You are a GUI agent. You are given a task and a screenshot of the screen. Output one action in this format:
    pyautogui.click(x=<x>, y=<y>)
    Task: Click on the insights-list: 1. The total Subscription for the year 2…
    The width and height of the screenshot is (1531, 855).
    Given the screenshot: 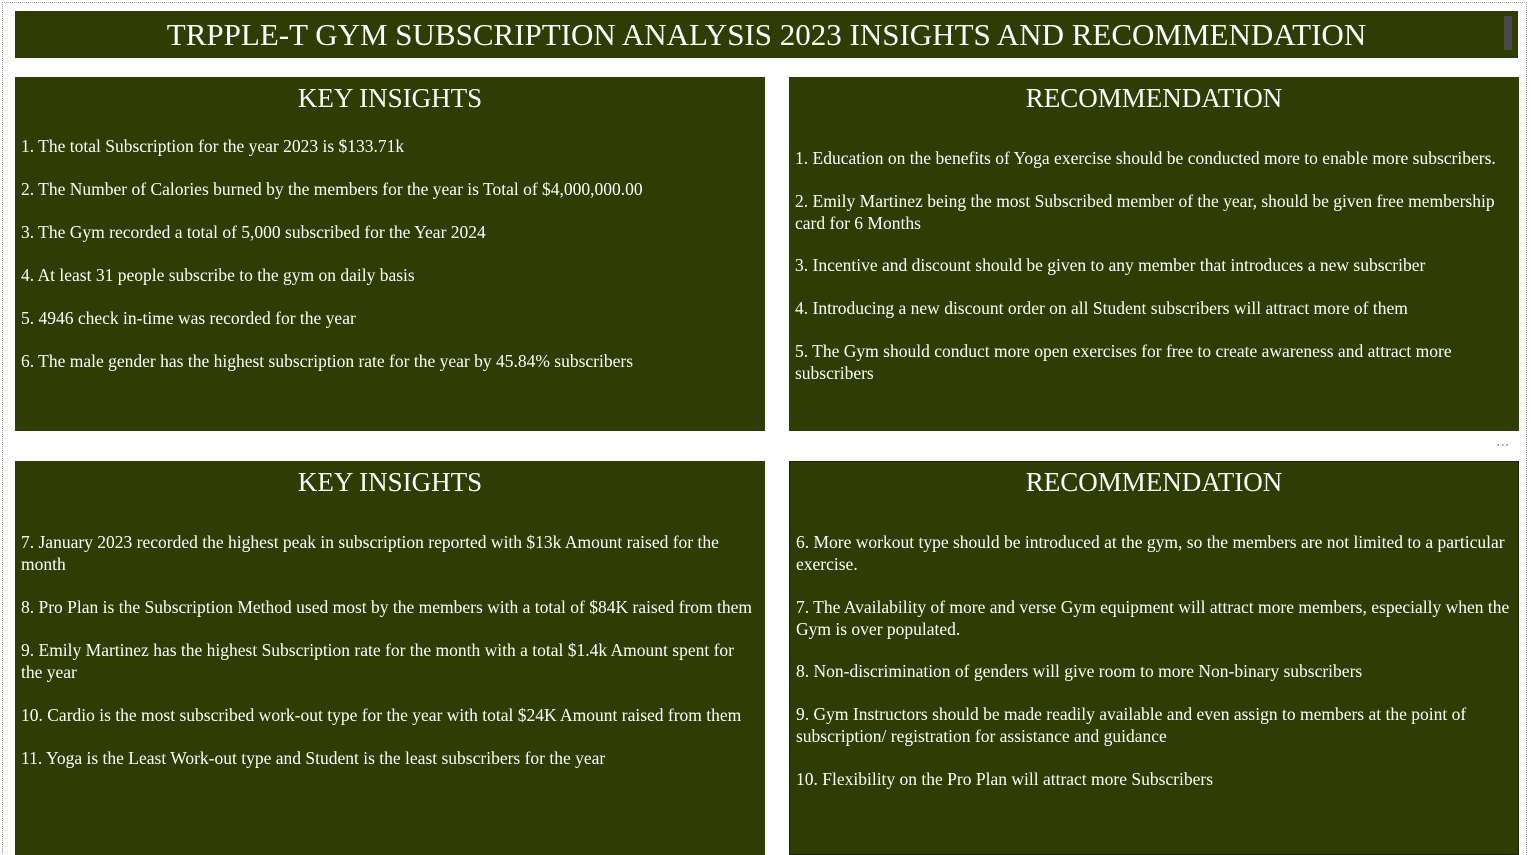 What is the action you would take?
    pyautogui.click(x=389, y=253)
    